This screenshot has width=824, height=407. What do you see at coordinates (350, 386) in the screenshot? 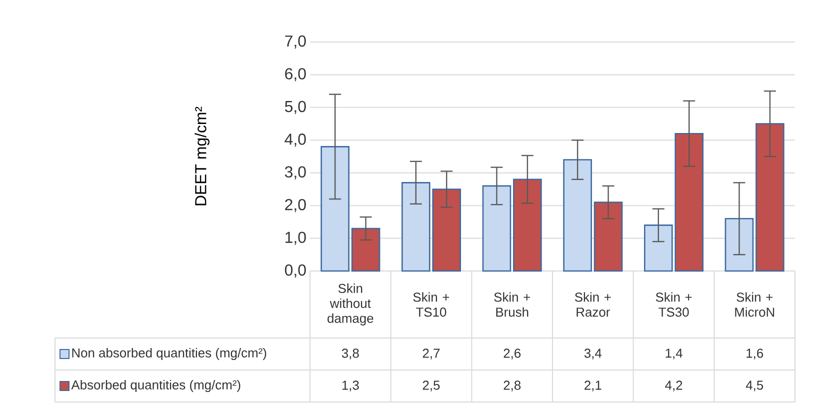
I see `data-label: 1,3` at bounding box center [350, 386].